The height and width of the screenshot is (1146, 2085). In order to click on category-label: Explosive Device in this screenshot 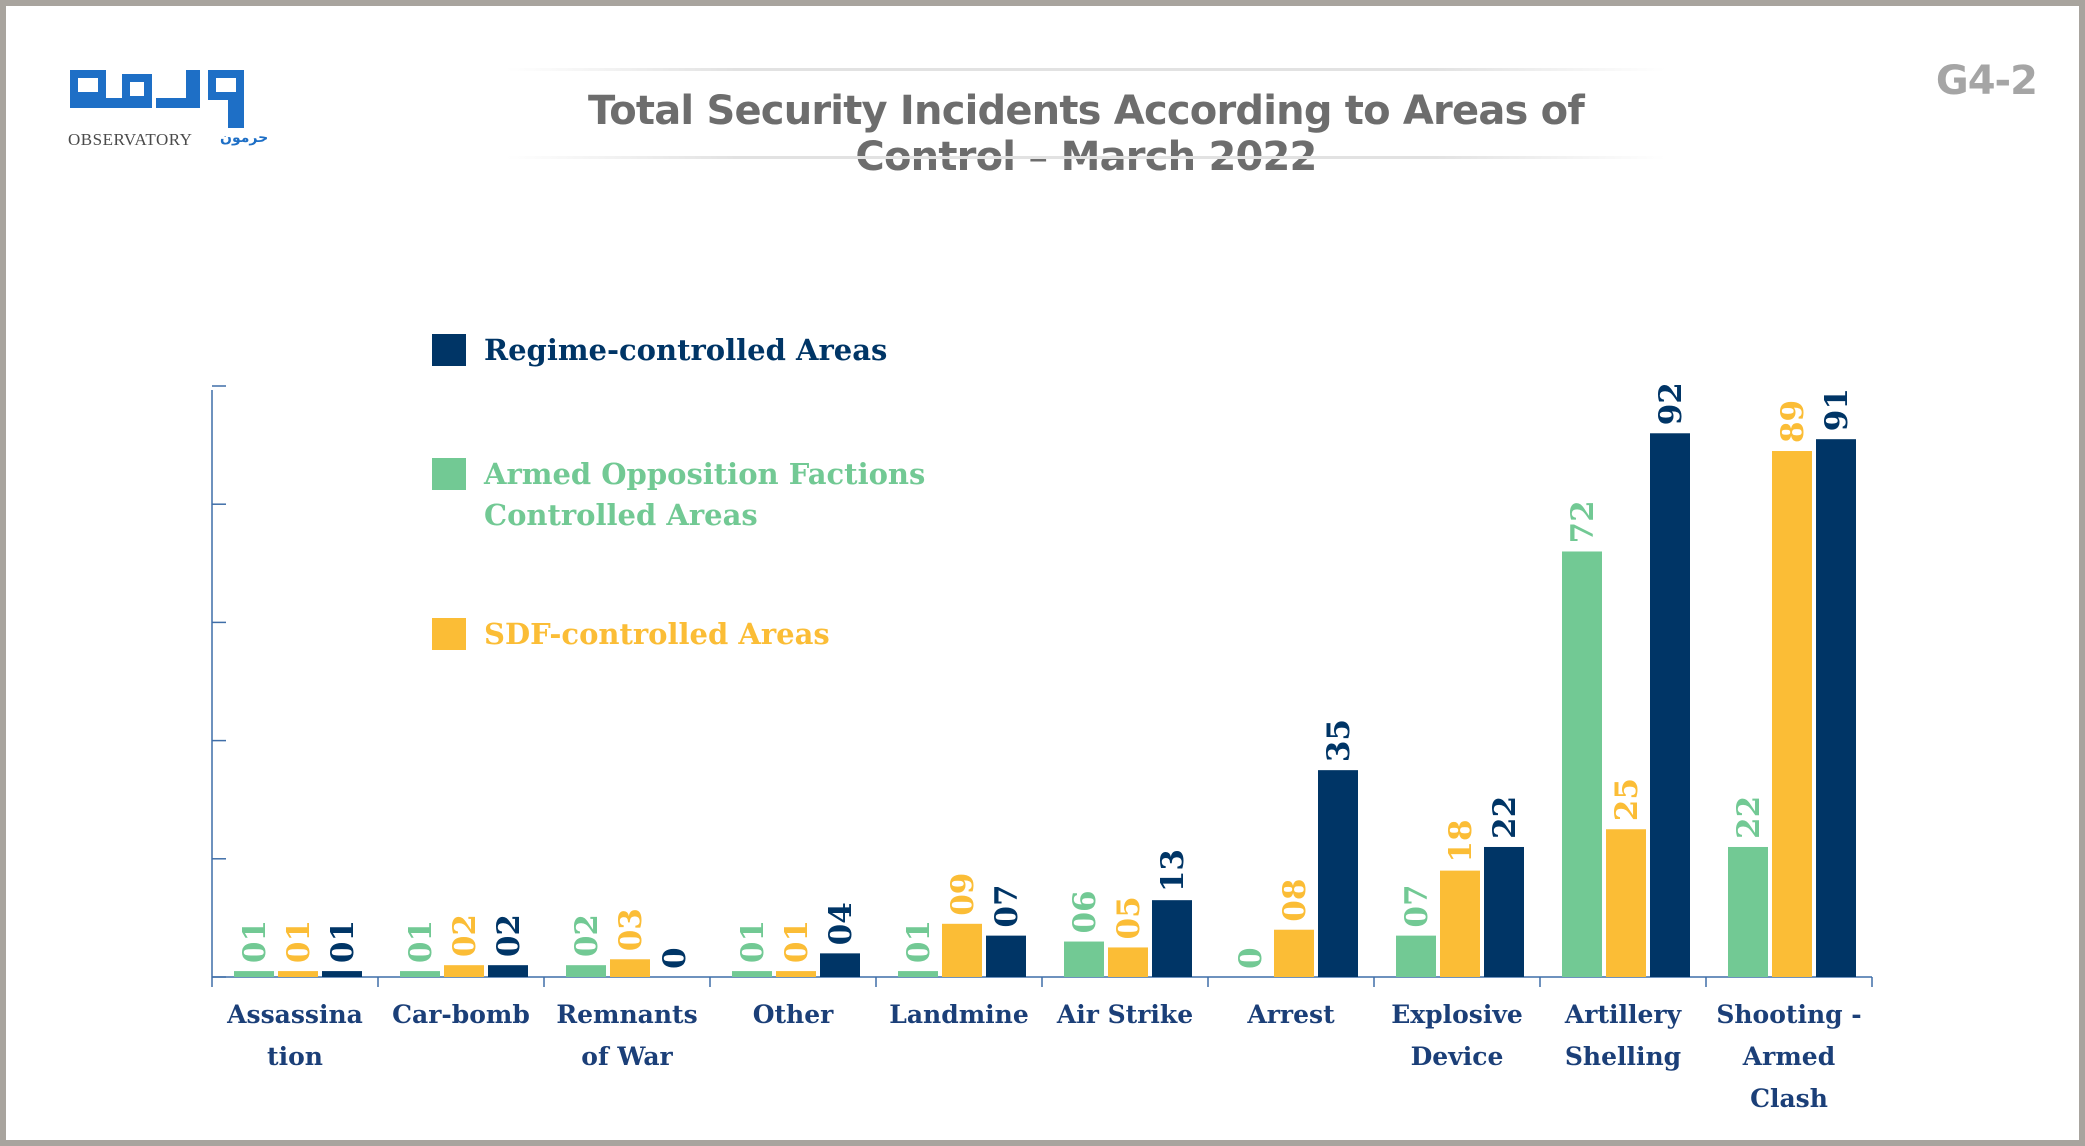, I will do `click(1457, 1035)`.